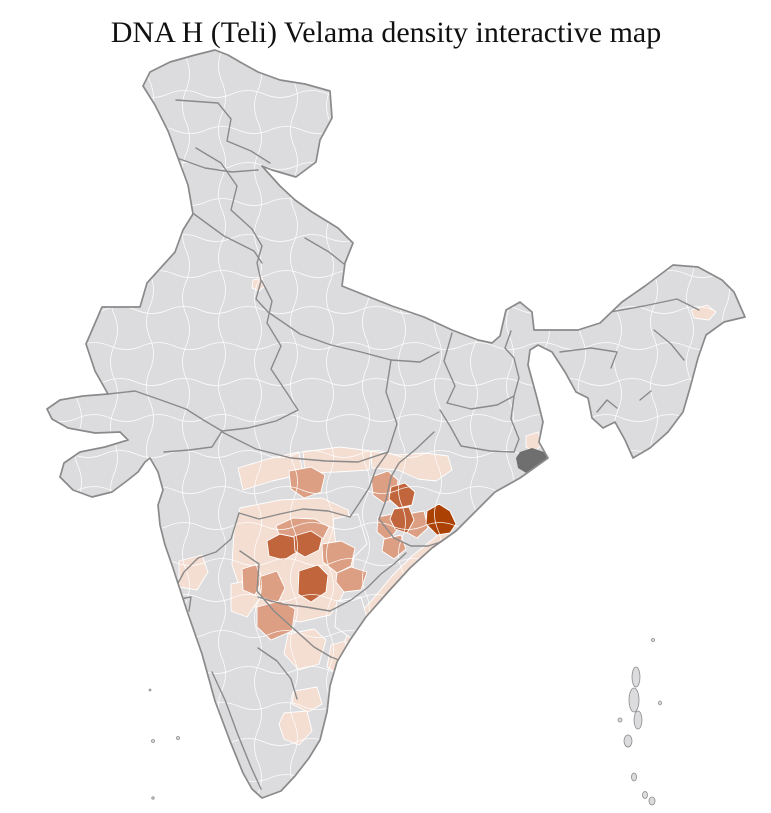 The image size is (771, 813). I want to click on district-kolkata, so click(534, 442).